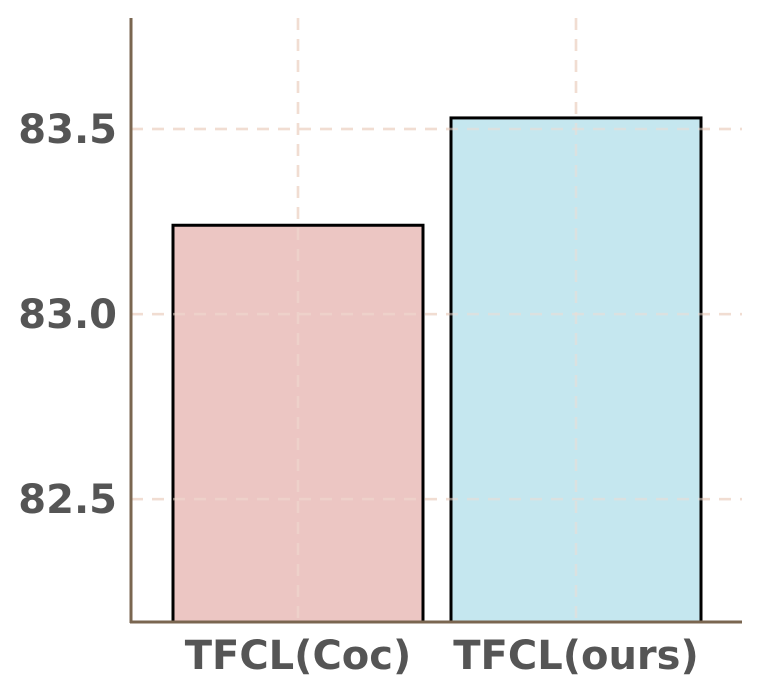 The image size is (759, 700). What do you see at coordinates (67, 500) in the screenshot?
I see `y-tick-label: 82.5` at bounding box center [67, 500].